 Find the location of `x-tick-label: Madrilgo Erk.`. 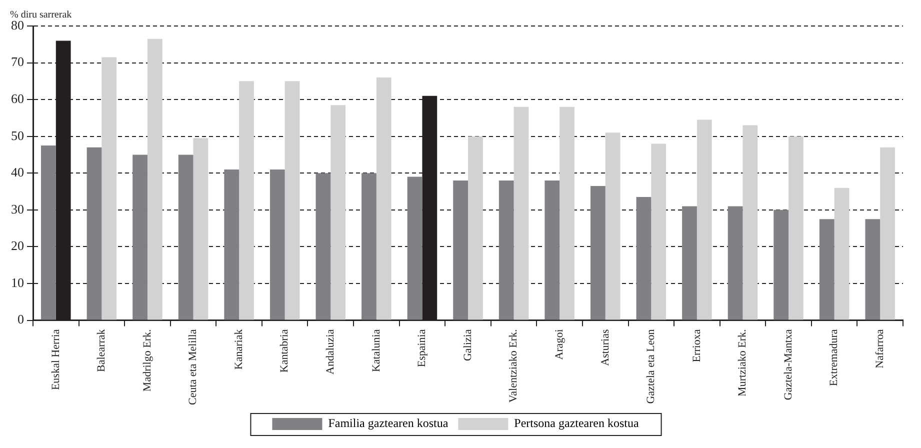

x-tick-label: Madrilgo Erk. is located at coordinates (147, 360).